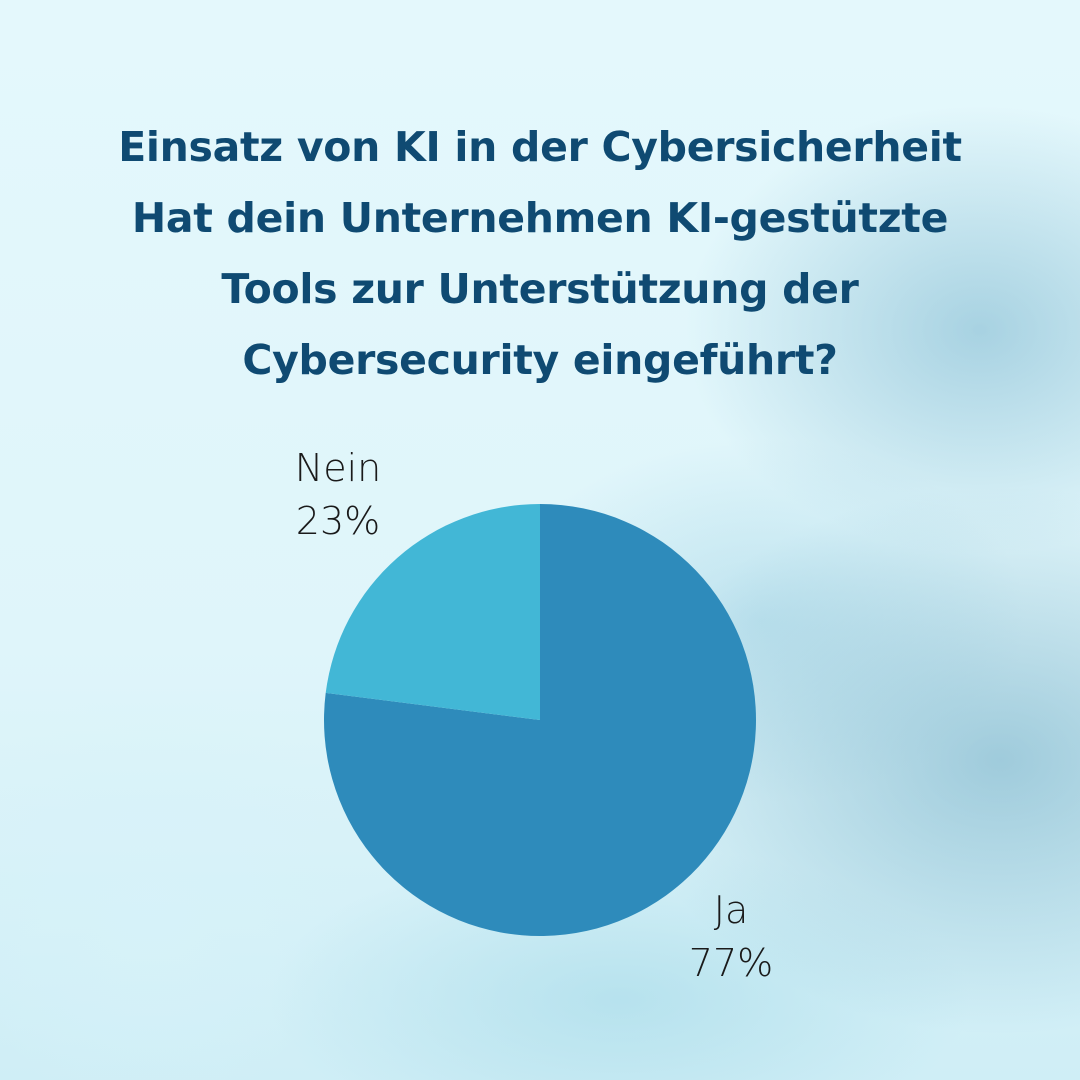 Image resolution: width=1080 pixels, height=1080 pixels. Describe the element at coordinates (432, 612) in the screenshot. I see `pie-slice-nein` at that location.